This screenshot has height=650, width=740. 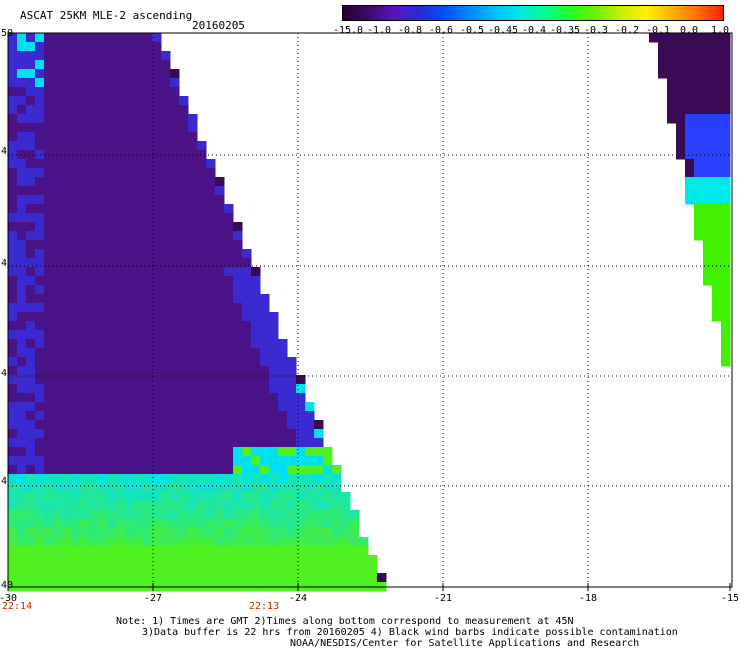 I want to click on colorbar-label: -0.4, so click(x=534, y=30).